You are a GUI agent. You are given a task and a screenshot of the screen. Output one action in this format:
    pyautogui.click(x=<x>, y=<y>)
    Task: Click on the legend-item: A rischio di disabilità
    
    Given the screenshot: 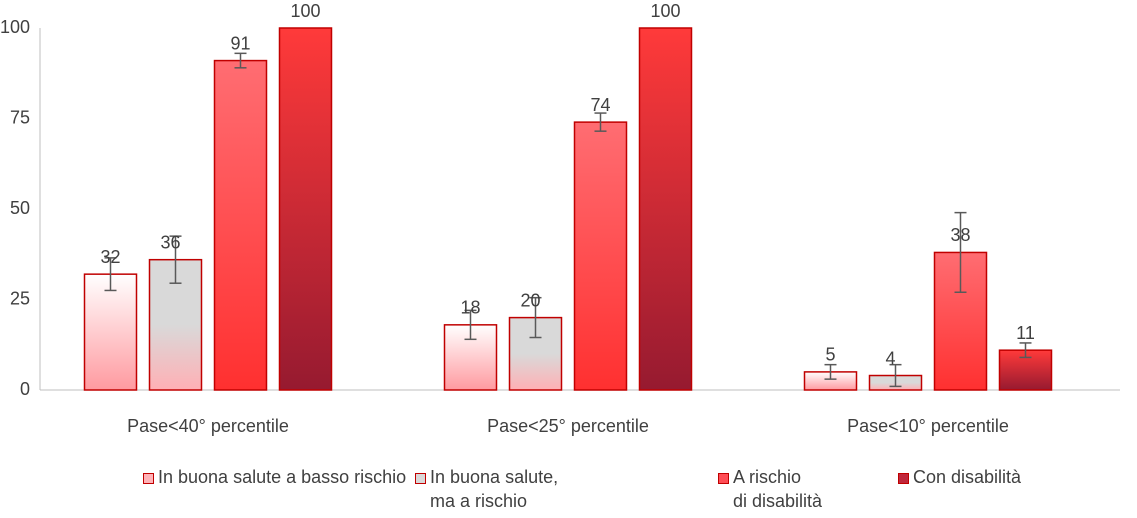 What is the action you would take?
    pyautogui.click(x=770, y=490)
    